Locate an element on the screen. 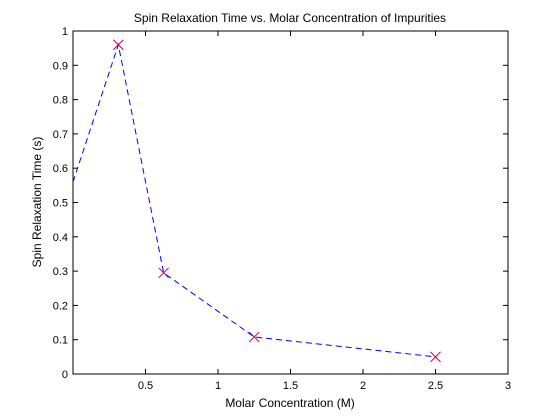 The image size is (560, 420). y-axis-label: Spin Relaxation Time (s) is located at coordinates (37, 202).